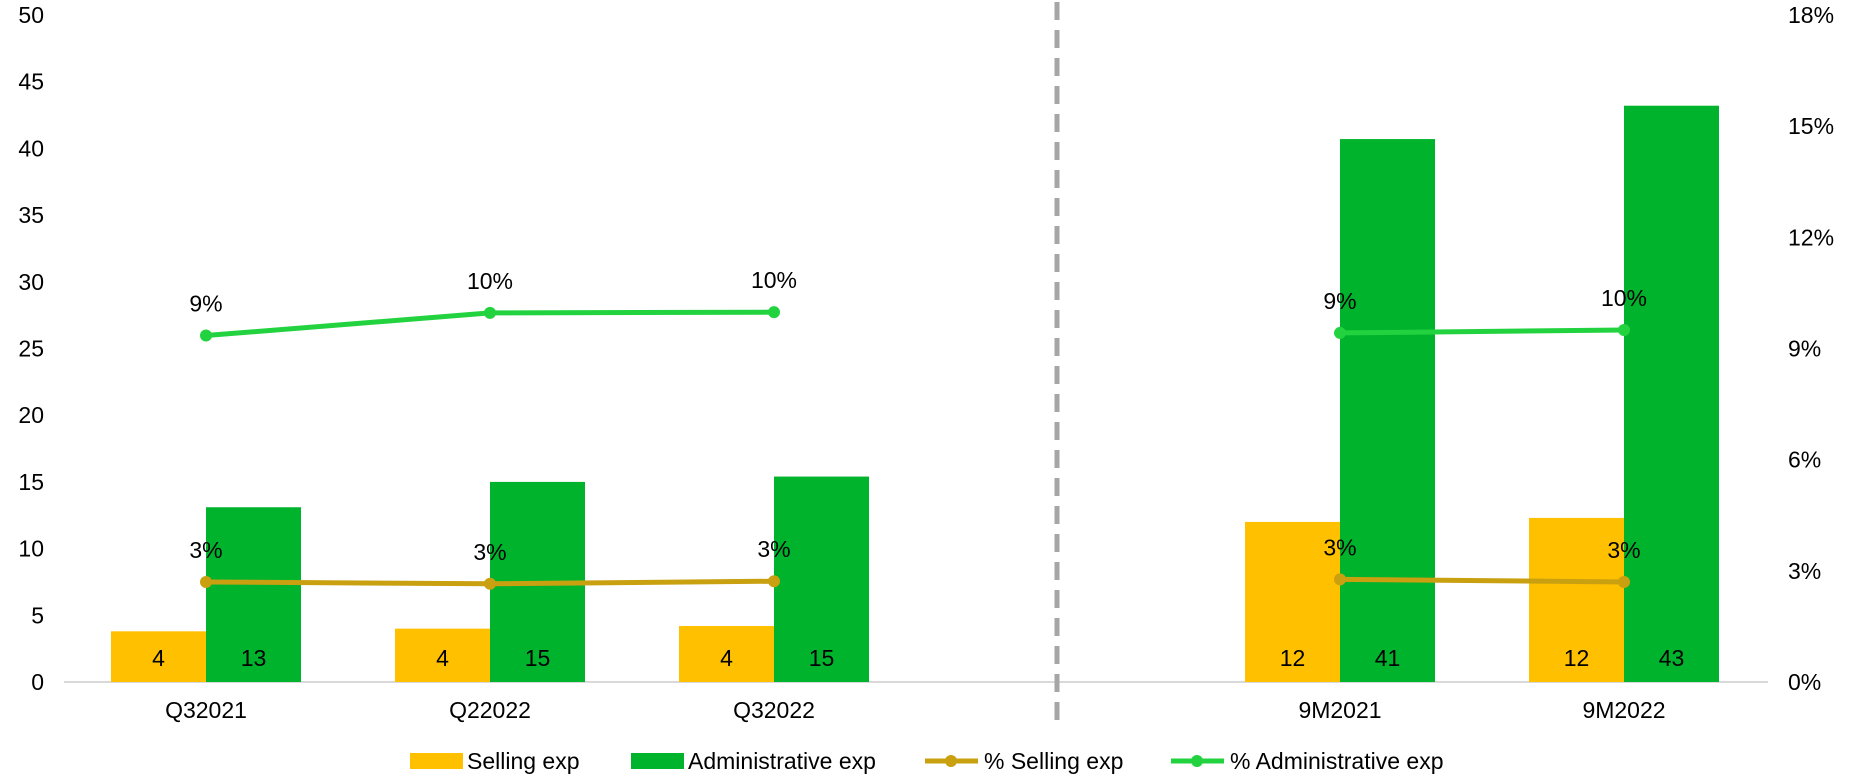 Image resolution: width=1850 pixels, height=778 pixels. Describe the element at coordinates (774, 710) in the screenshot. I see `category-label: Q32022` at that location.